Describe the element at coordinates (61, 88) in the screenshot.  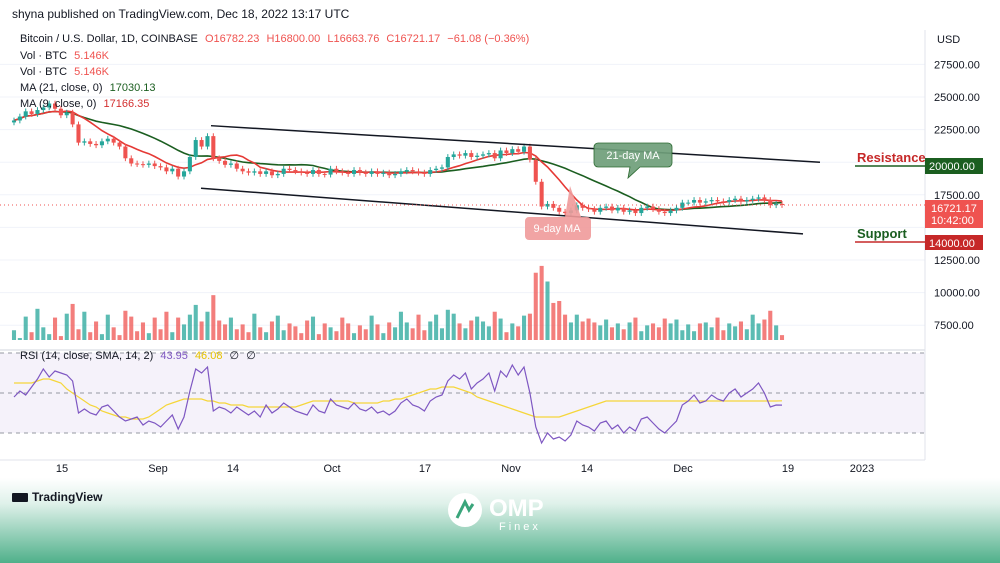
I see `ma21-label: MA (21, close, 0)` at that location.